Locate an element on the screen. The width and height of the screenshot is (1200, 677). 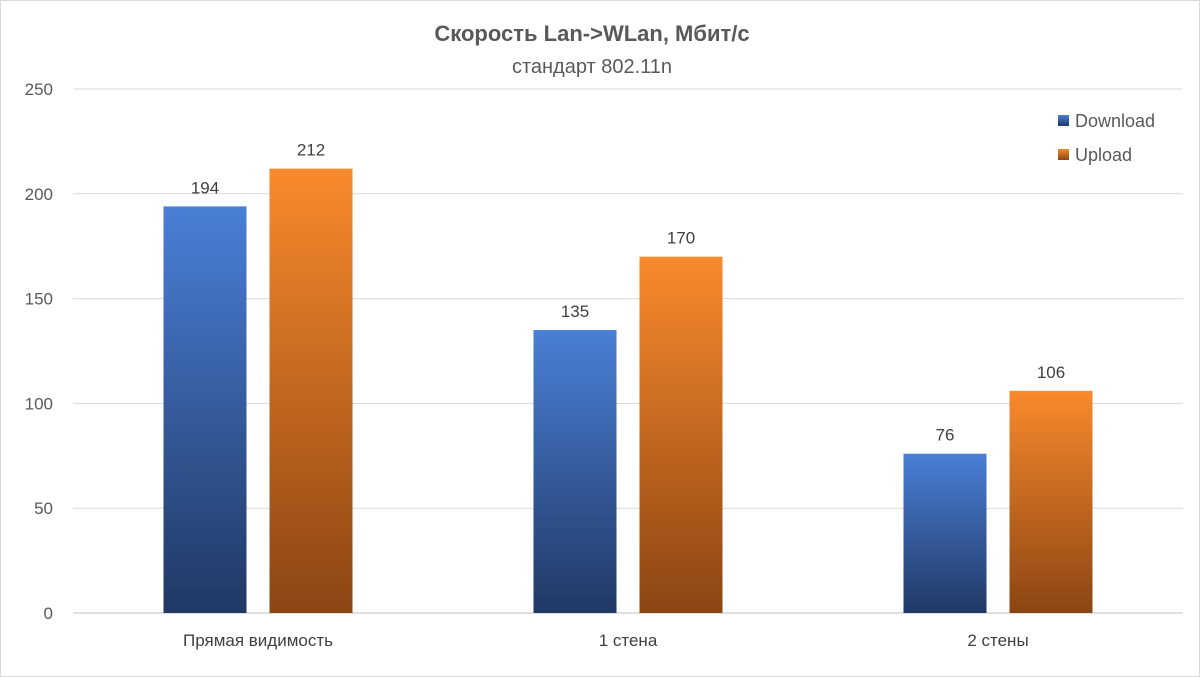
x-category-label: Прямая видимость is located at coordinates (258, 640).